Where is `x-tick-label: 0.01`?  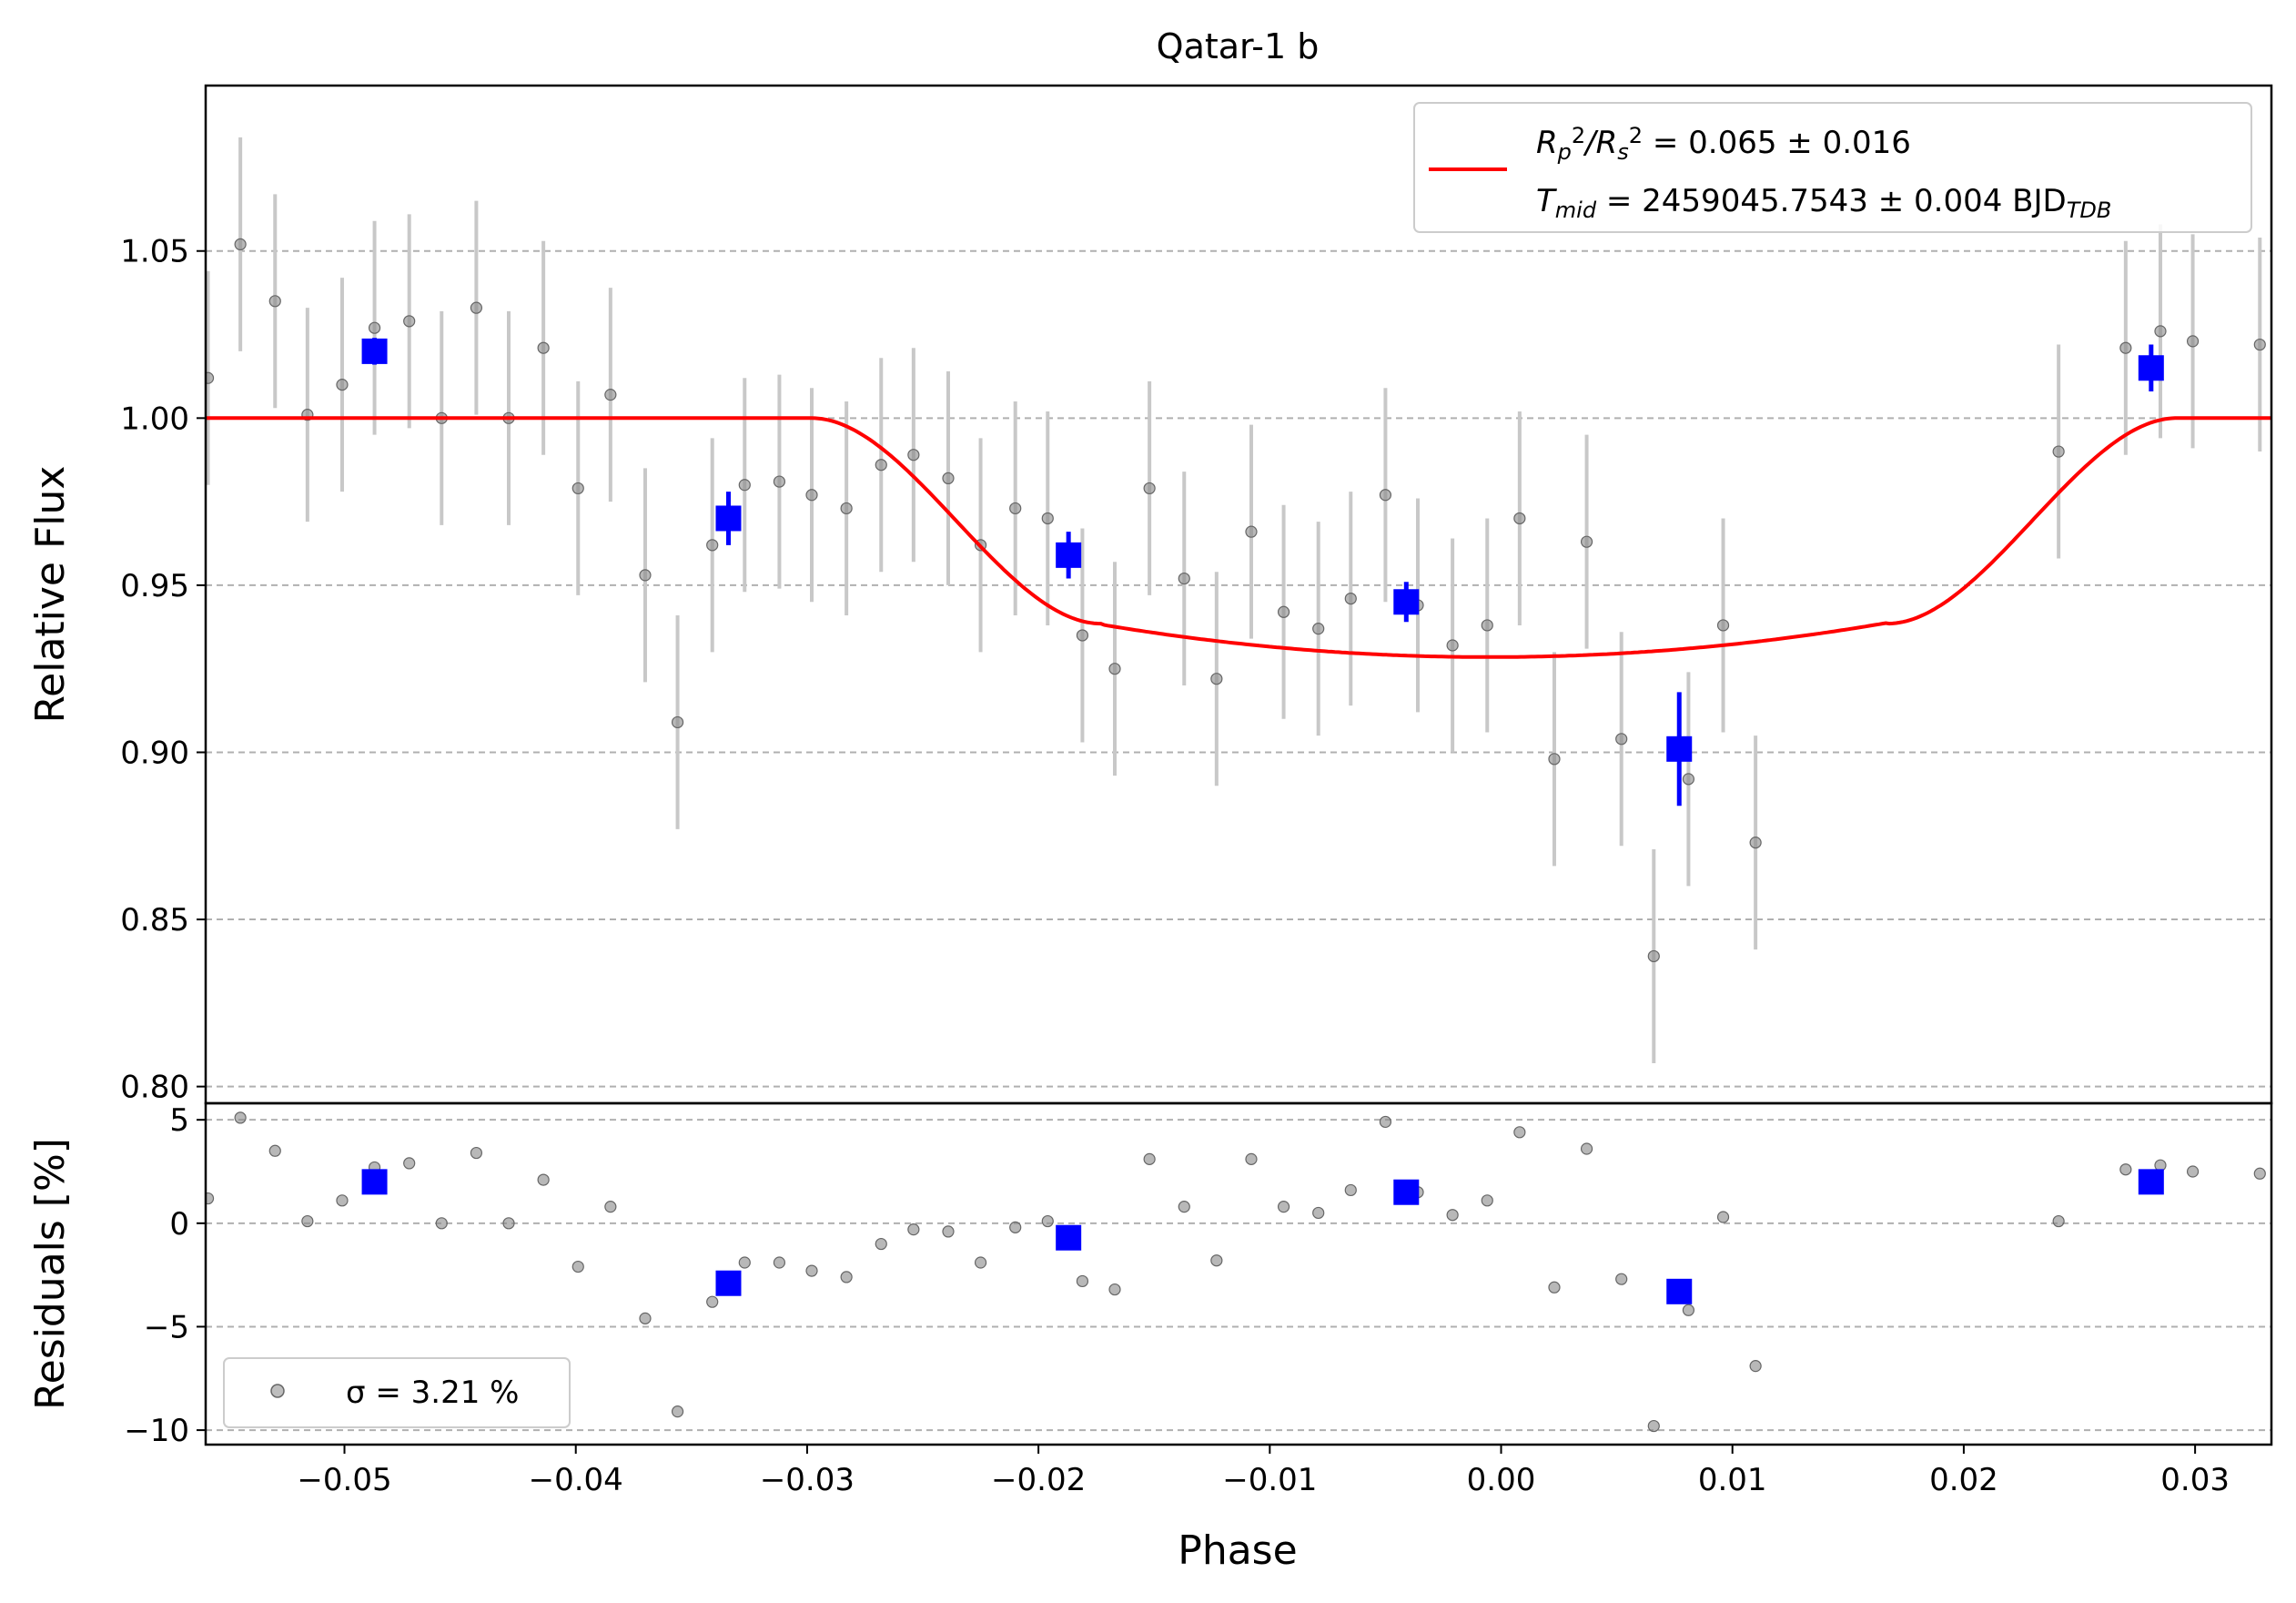
x-tick-label: 0.01 is located at coordinates (1733, 1480).